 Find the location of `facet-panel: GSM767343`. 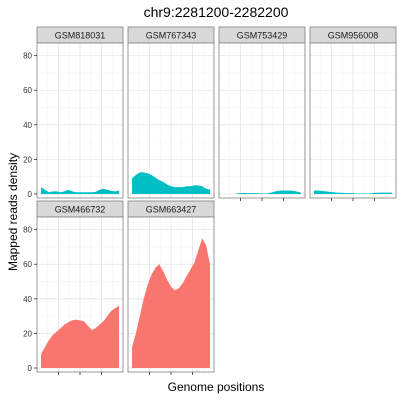

facet-panel: GSM767343 is located at coordinates (171, 112).